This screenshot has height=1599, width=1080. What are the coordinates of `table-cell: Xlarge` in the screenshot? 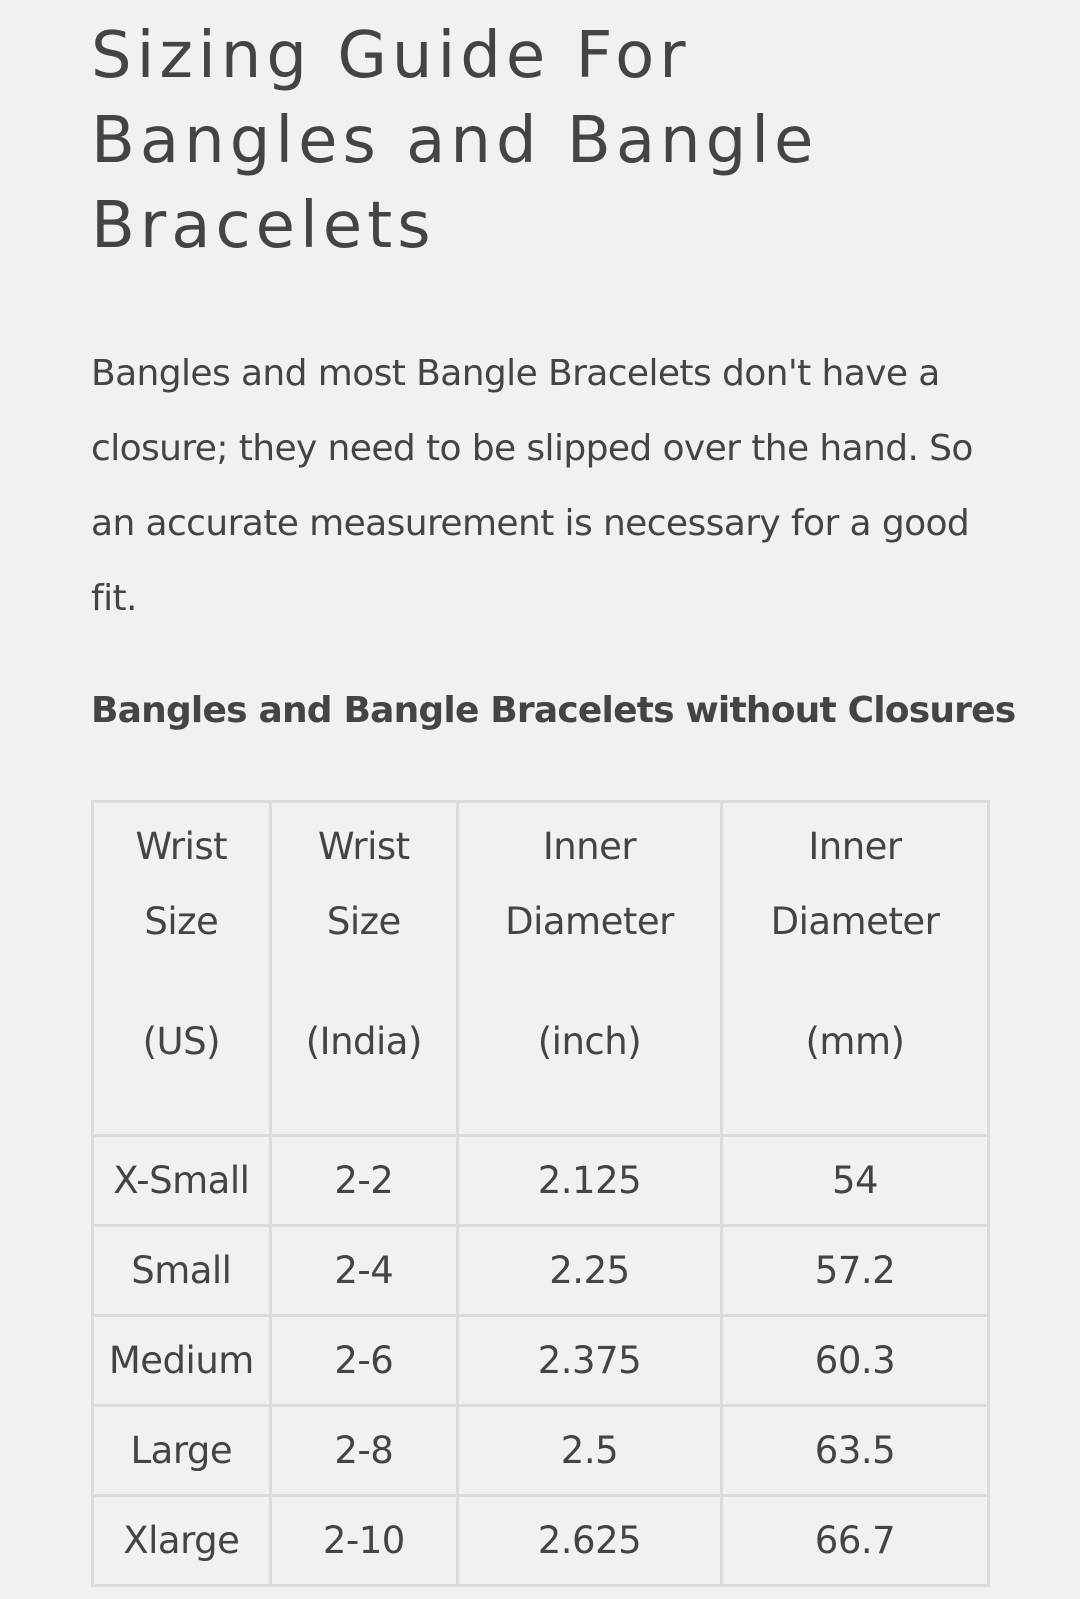 It's located at (181, 1540).